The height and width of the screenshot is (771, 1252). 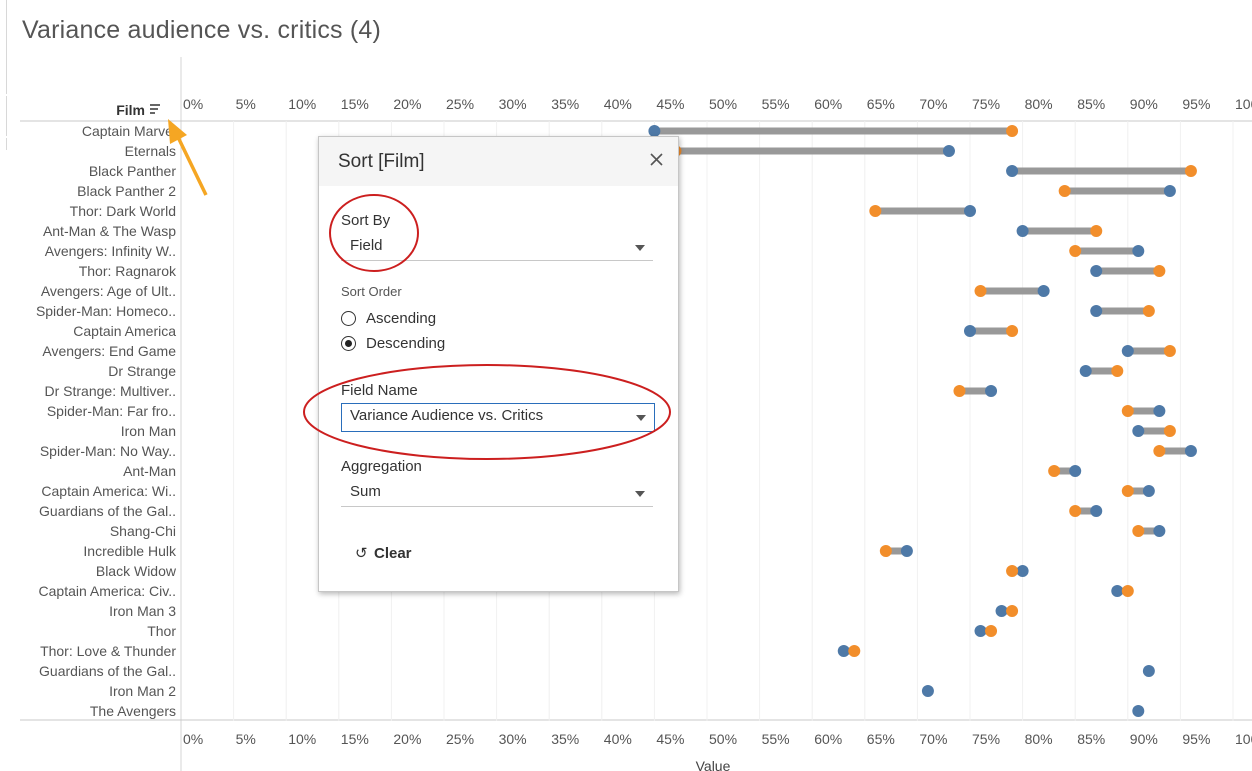 I want to click on x-tick-label-top: 80%, so click(x=1039, y=104).